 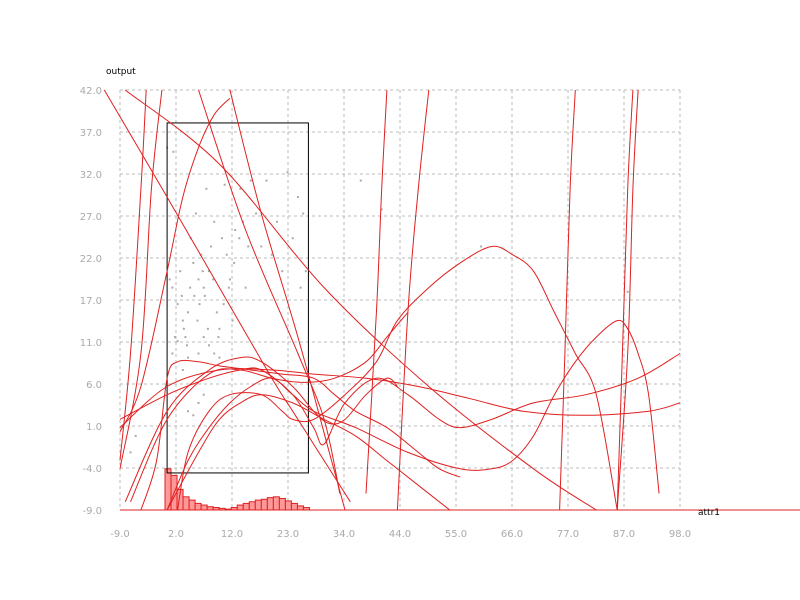 What do you see at coordinates (121, 72) in the screenshot?
I see `y-axis-label: output` at bounding box center [121, 72].